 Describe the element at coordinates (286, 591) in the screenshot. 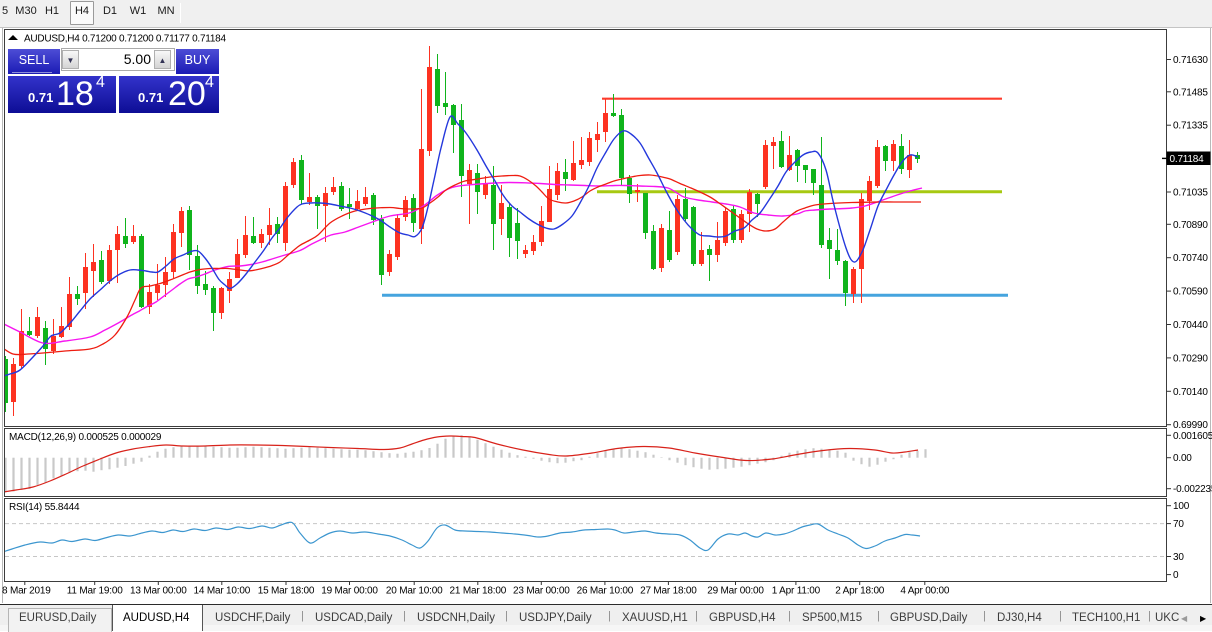

I see `svg-text: 15 Mar 18:00` at that location.